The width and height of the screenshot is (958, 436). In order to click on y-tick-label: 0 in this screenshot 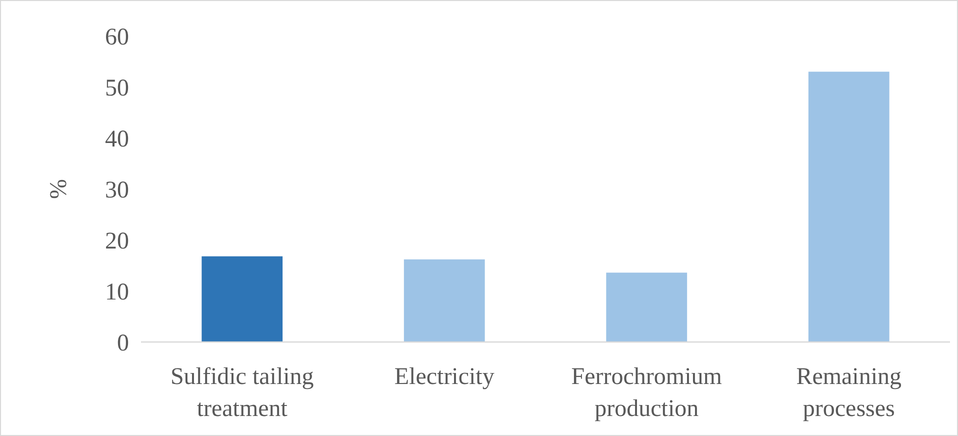, I will do `click(123, 343)`.